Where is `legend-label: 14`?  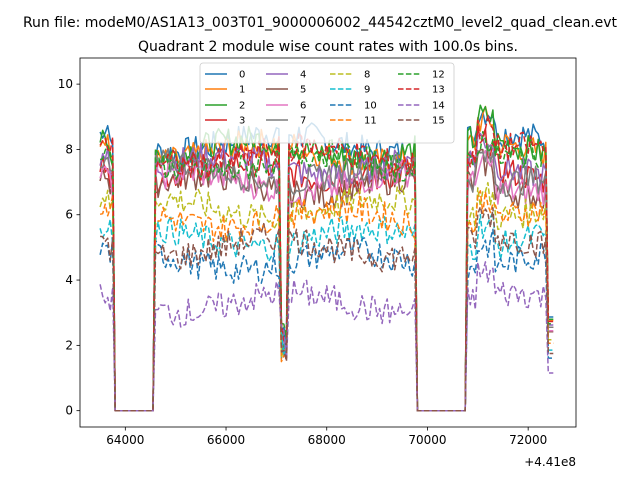
legend-label: 14 is located at coordinates (438, 106).